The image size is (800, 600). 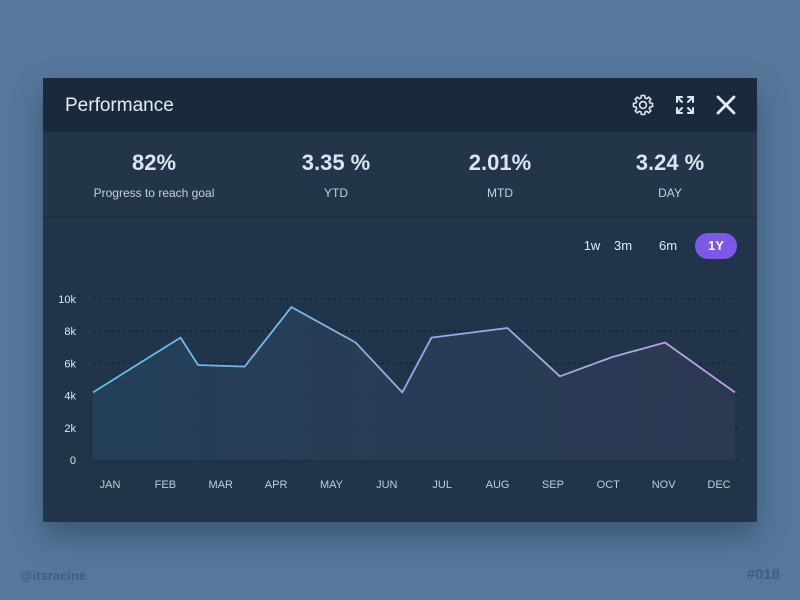 I want to click on card-title: Performance, so click(x=119, y=105).